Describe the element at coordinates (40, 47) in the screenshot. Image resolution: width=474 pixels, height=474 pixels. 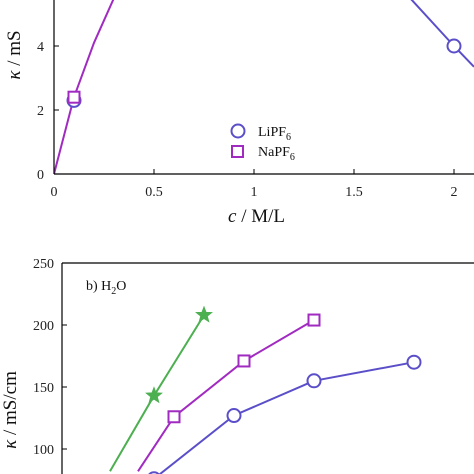
I see `y-tick-label: 4` at that location.